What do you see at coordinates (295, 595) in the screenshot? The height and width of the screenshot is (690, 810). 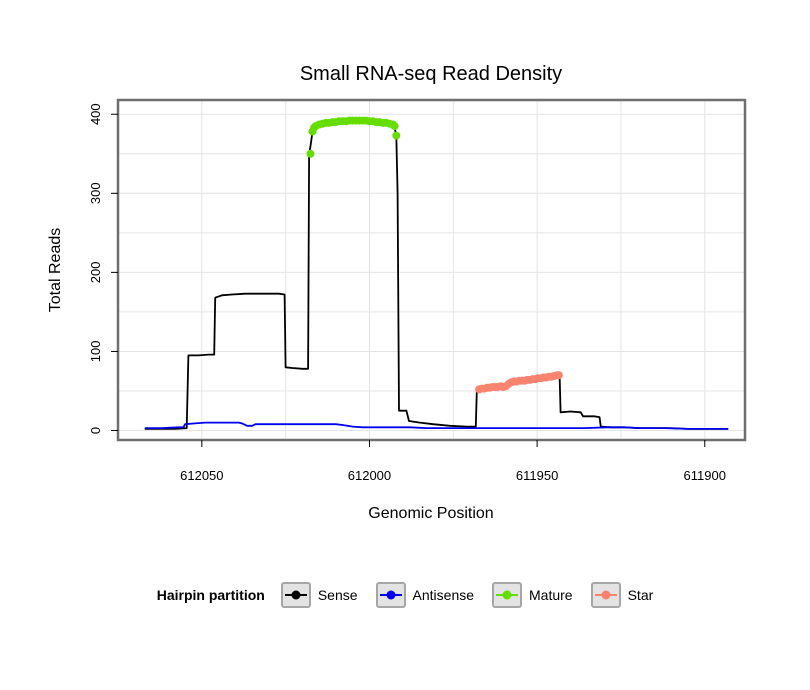 I see `legend-key-sense-icon` at bounding box center [295, 595].